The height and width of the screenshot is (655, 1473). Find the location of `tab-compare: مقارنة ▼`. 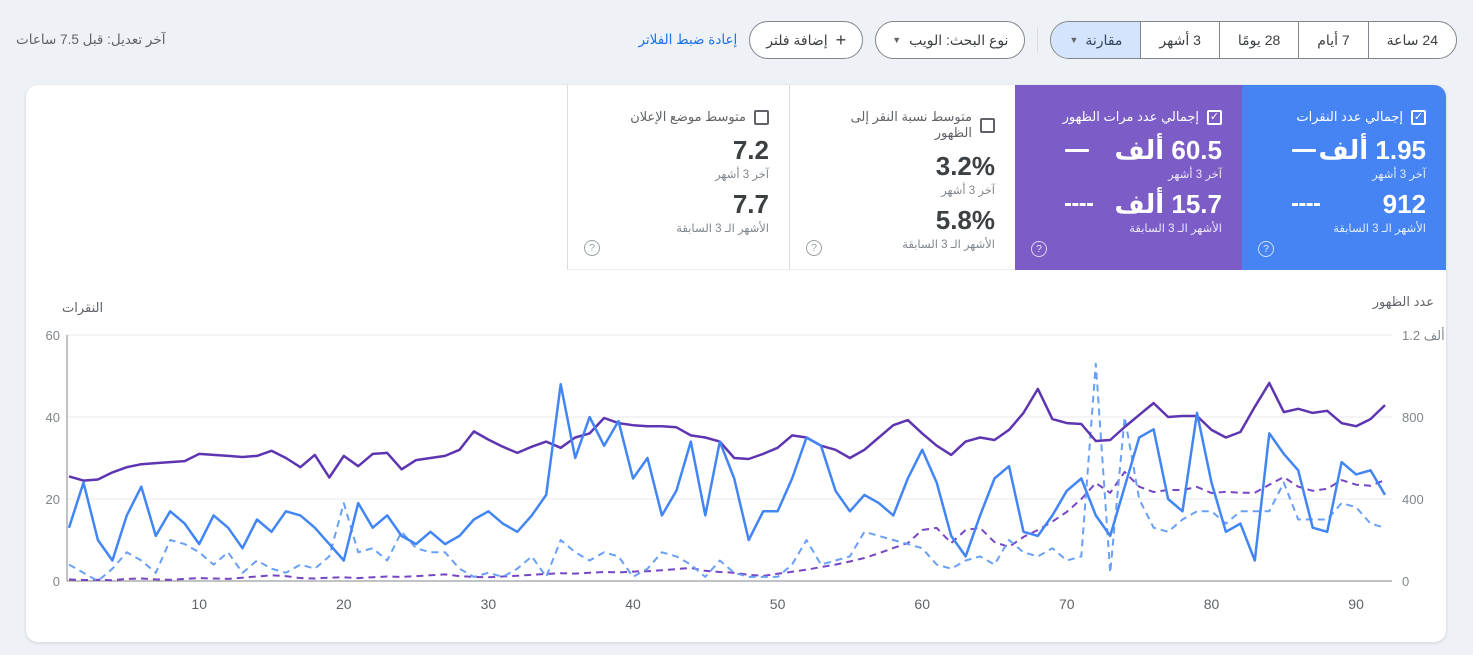

tab-compare: مقارنة ▼ is located at coordinates (1096, 40).